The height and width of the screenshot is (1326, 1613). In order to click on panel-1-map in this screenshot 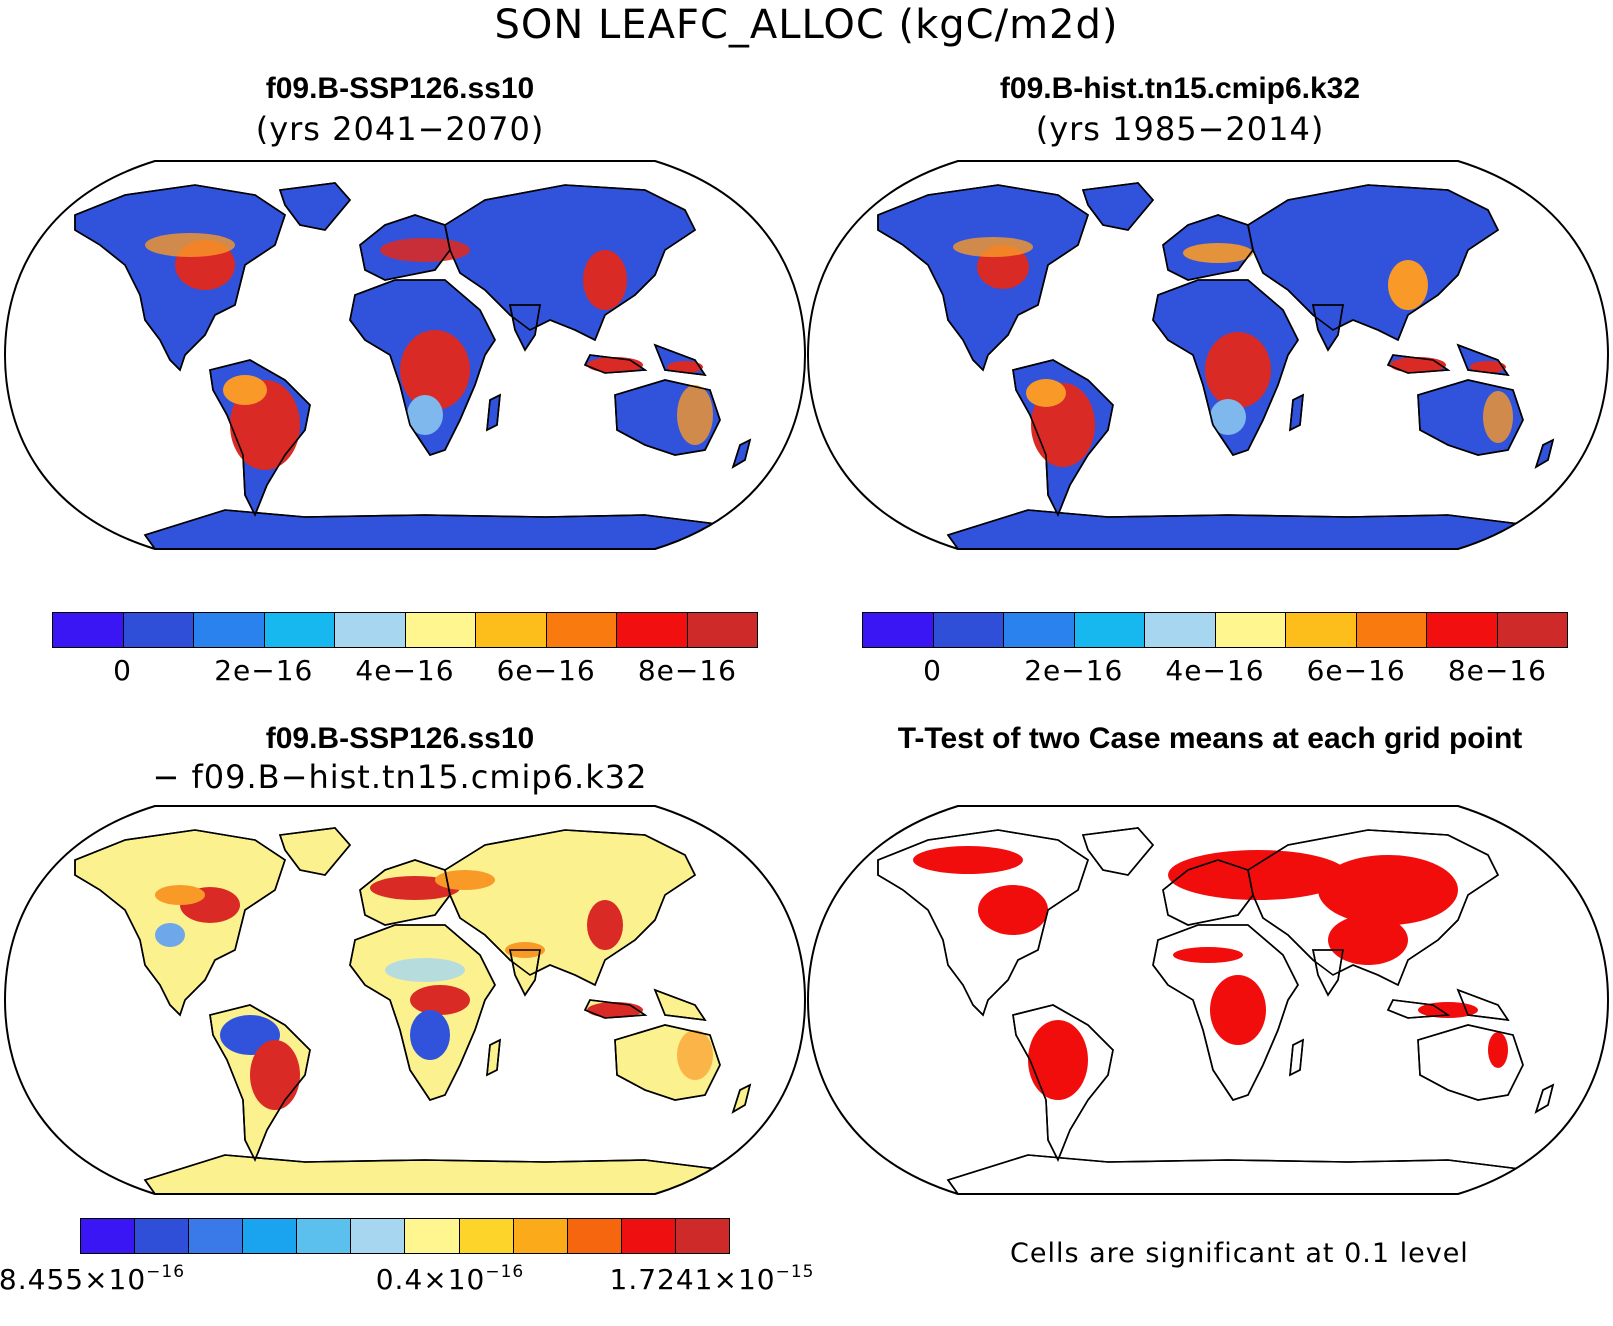, I will do `click(405, 355)`.